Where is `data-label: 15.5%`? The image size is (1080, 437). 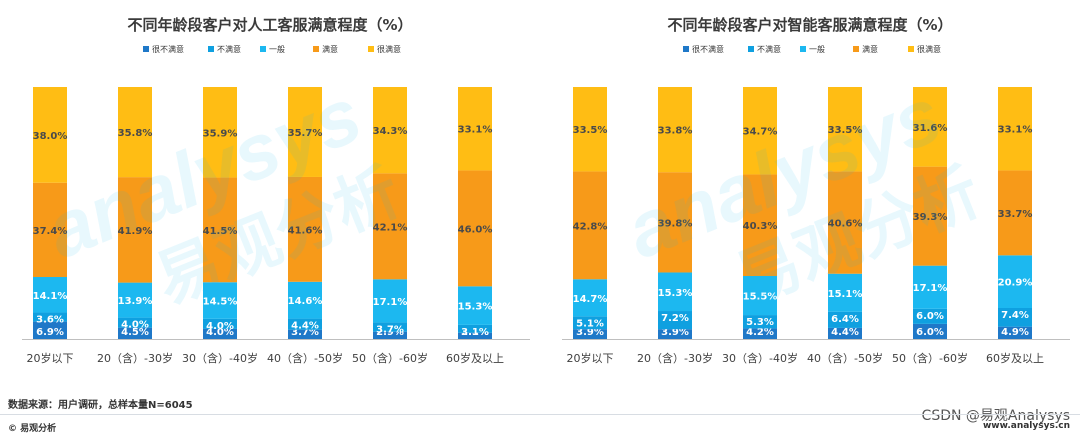 data-label: 15.5% is located at coordinates (760, 297).